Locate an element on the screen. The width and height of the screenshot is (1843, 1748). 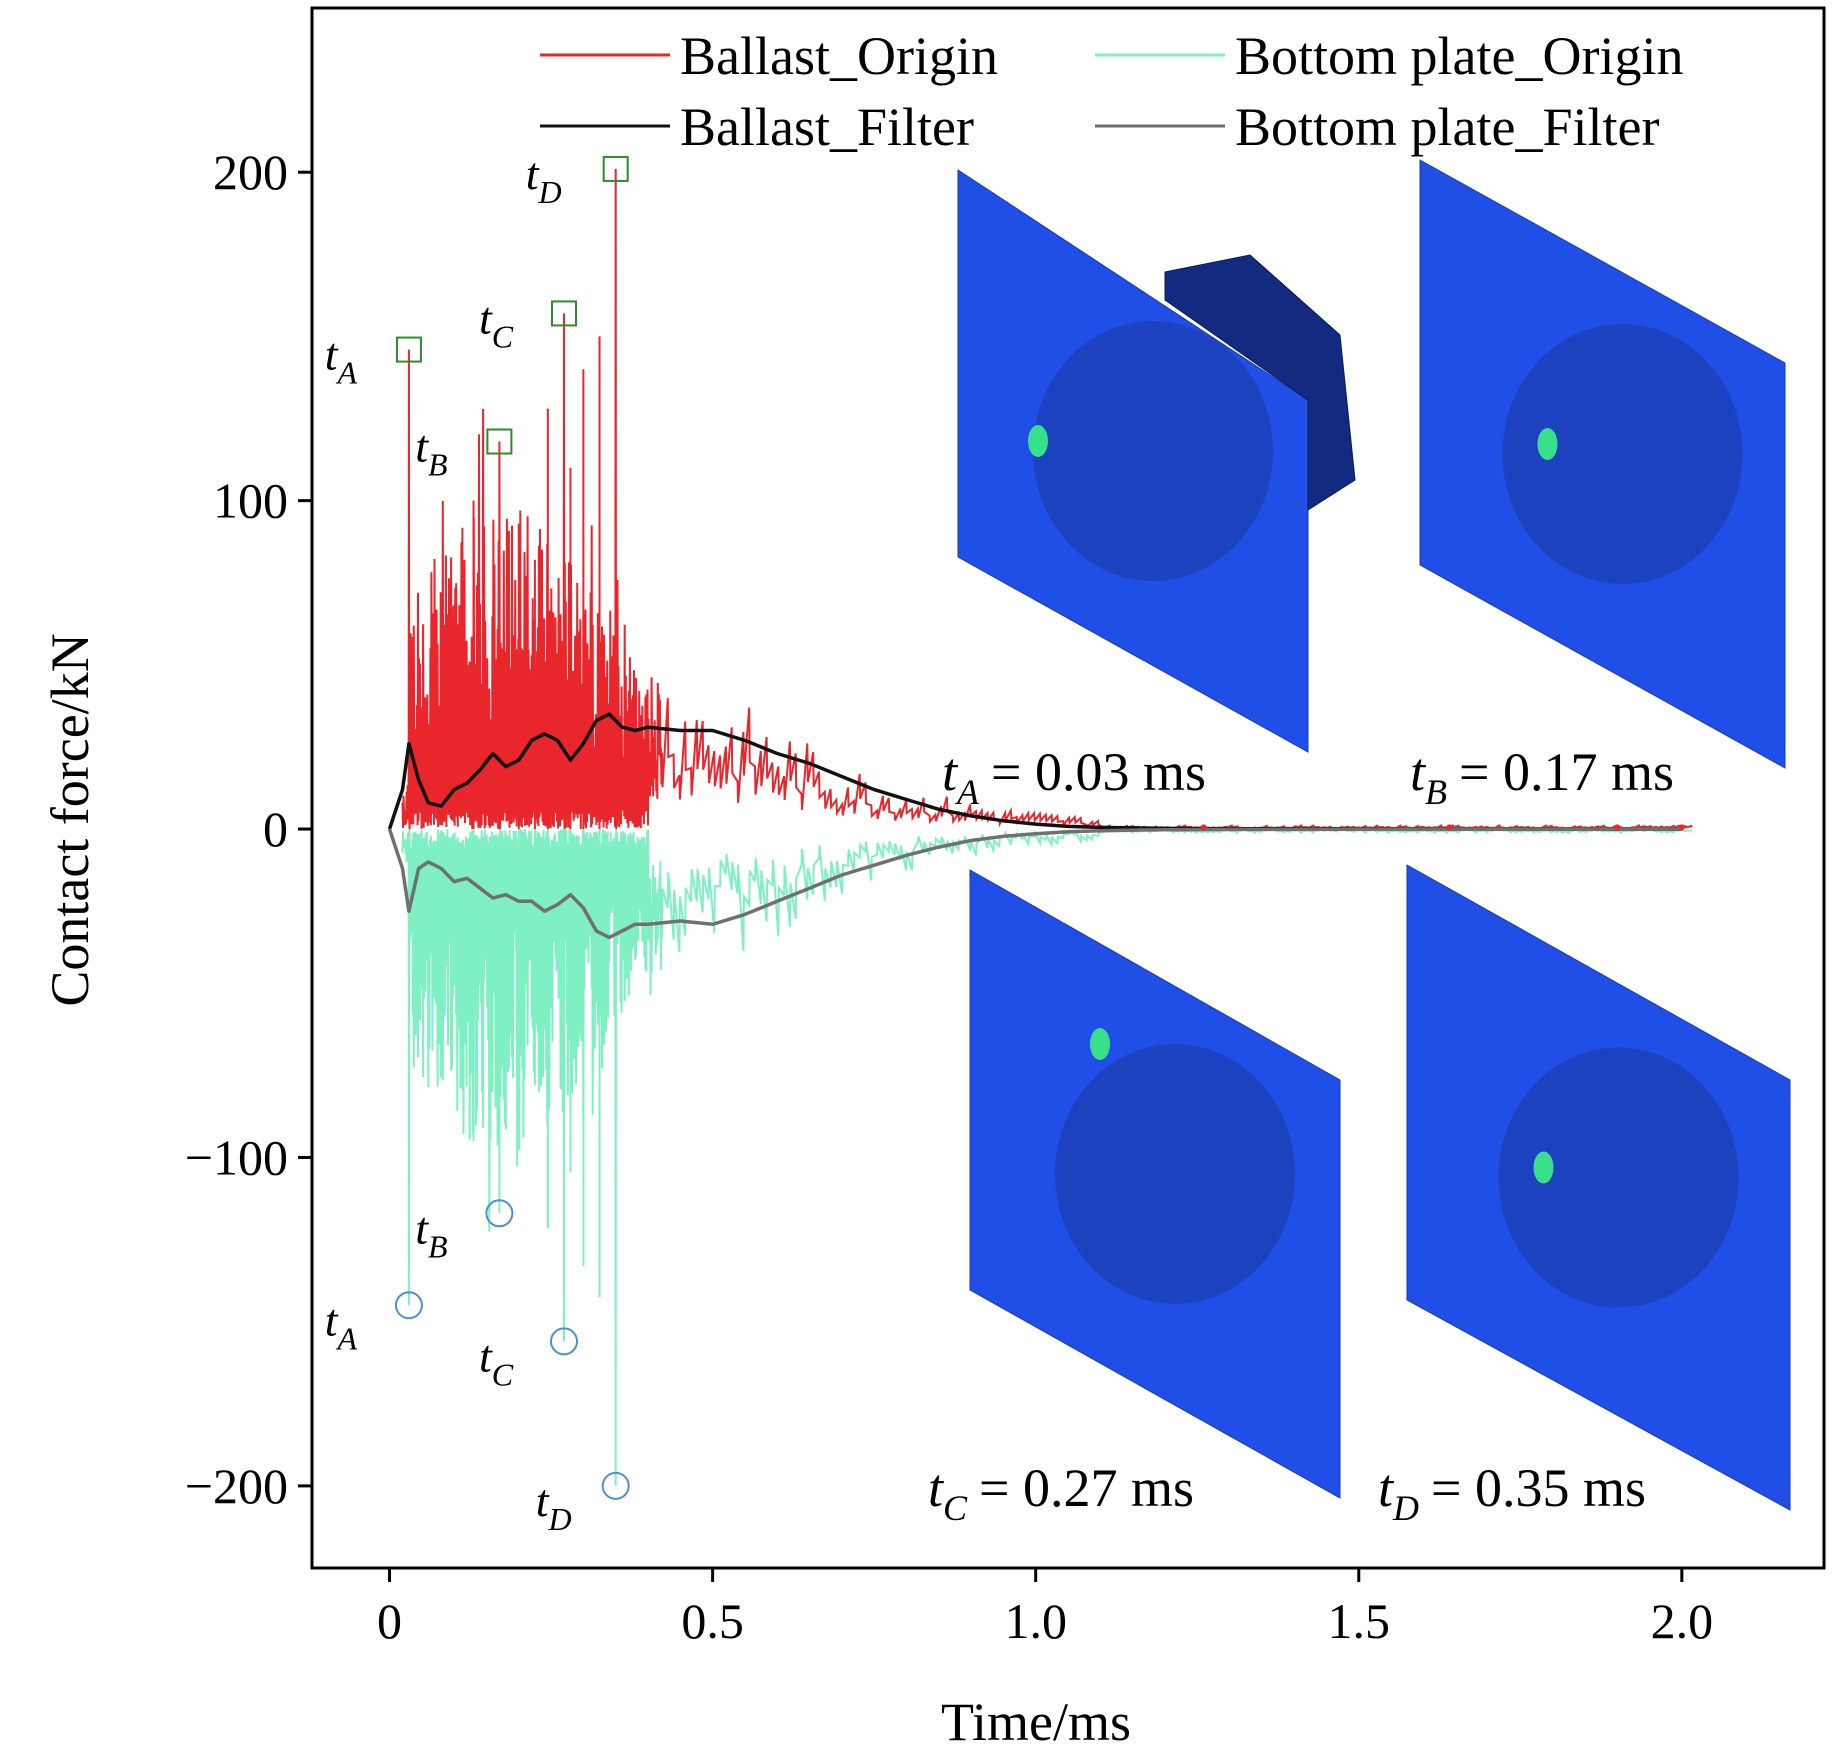
inset-a-ballast-block is located at coordinates (1260, 382).